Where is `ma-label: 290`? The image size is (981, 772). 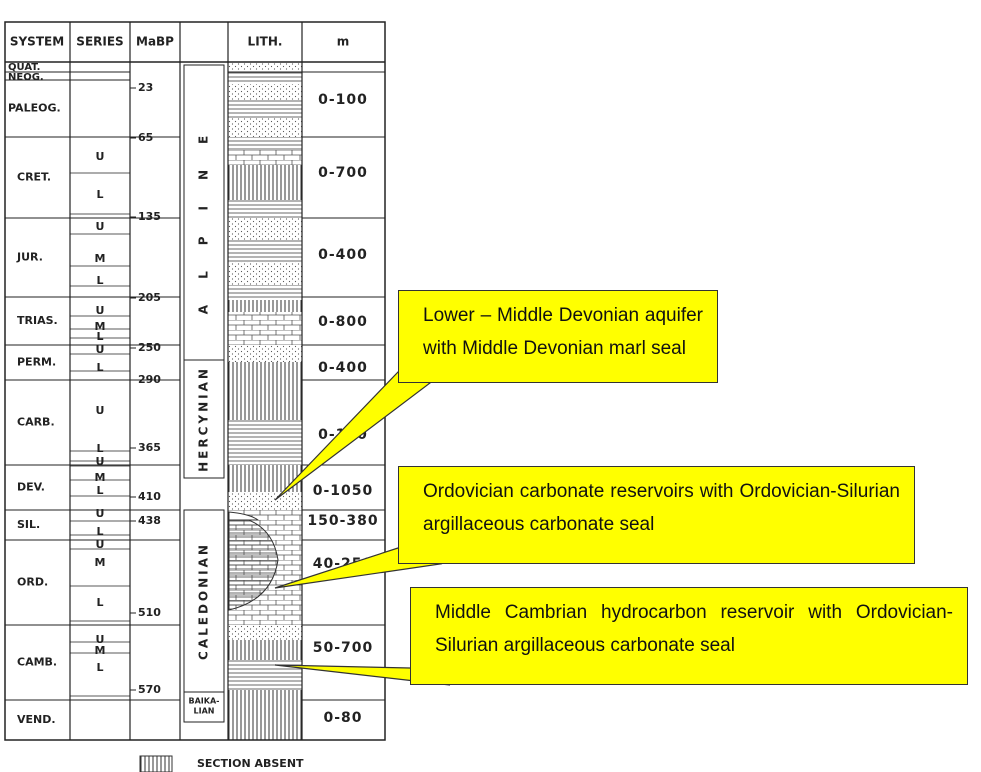
ma-label: 290 is located at coordinates (149, 379).